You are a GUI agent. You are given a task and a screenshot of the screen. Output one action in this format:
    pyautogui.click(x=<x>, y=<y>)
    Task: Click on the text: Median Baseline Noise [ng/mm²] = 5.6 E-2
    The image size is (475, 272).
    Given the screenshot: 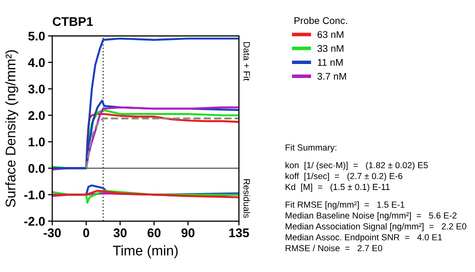 What is the action you would take?
    pyautogui.click(x=371, y=216)
    